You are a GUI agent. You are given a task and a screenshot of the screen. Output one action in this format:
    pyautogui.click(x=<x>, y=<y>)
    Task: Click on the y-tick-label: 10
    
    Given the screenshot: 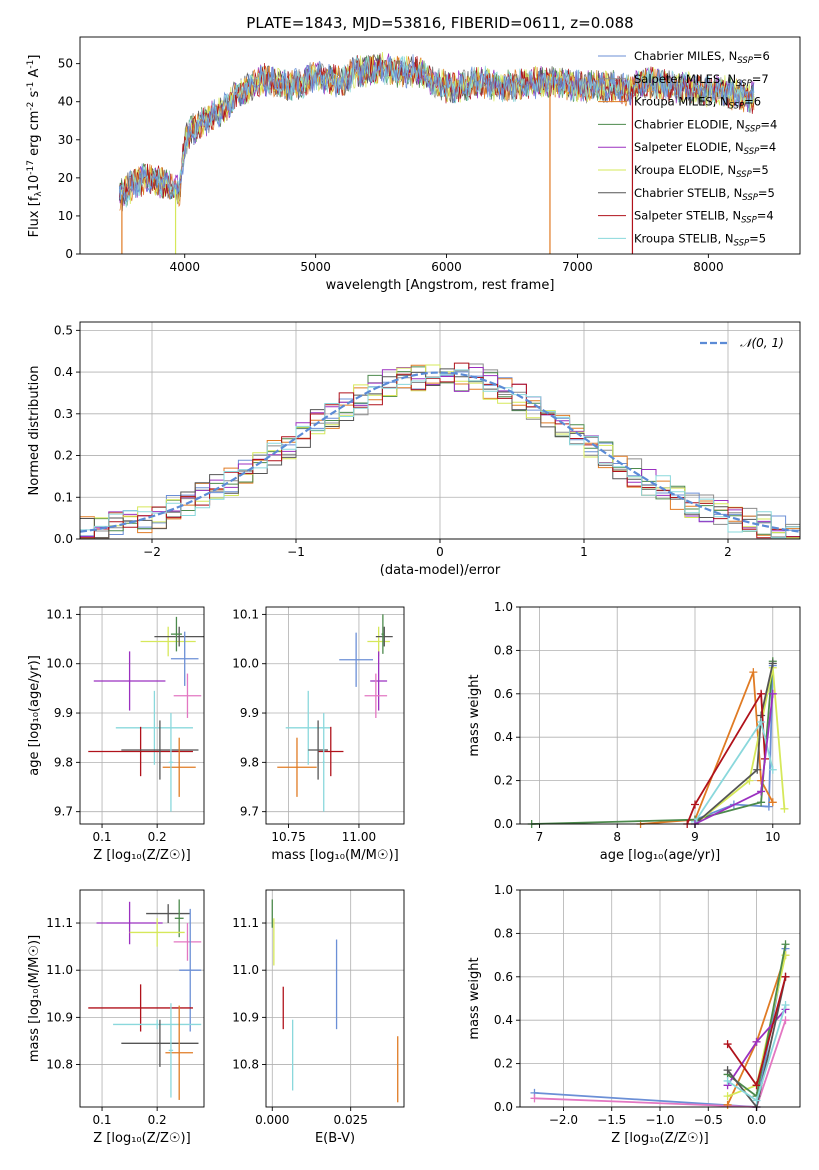 What is the action you would take?
    pyautogui.click(x=65, y=216)
    